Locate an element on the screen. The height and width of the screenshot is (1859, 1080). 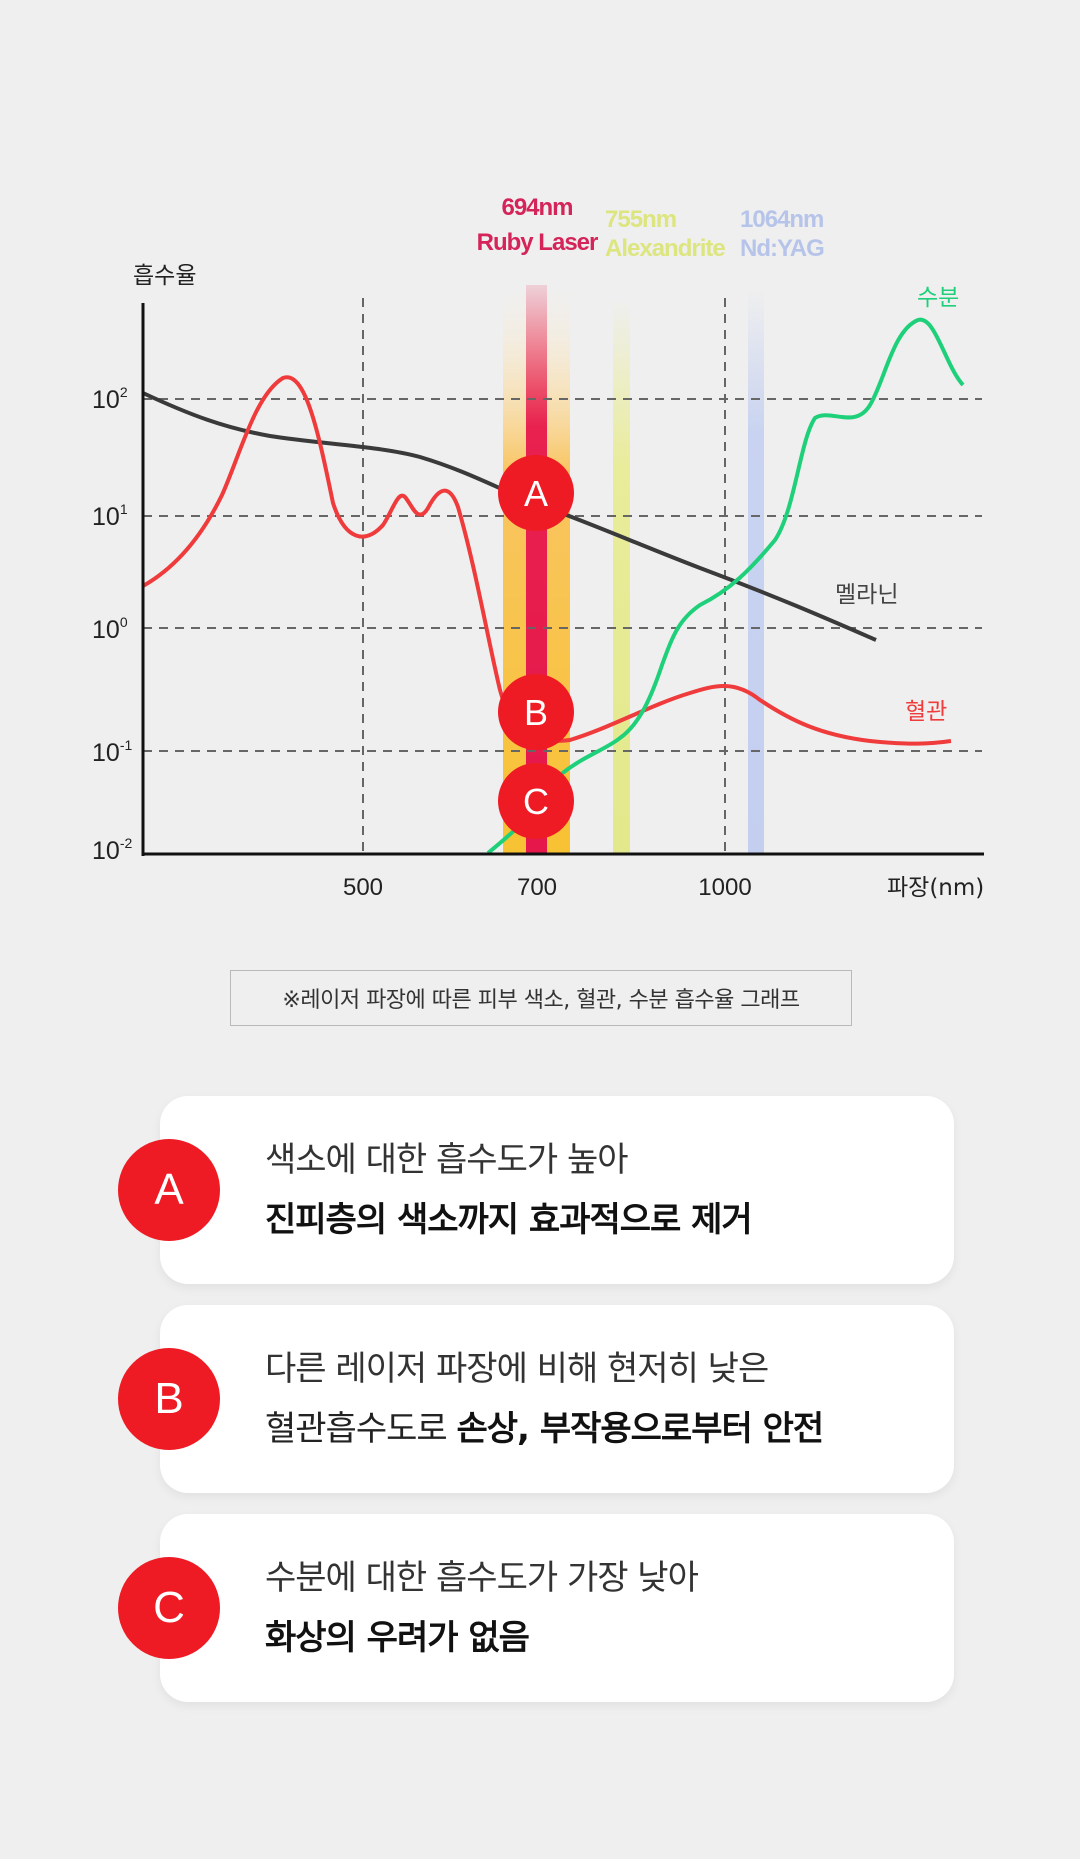
y-tick-label: 10¹ is located at coordinates (110, 516).